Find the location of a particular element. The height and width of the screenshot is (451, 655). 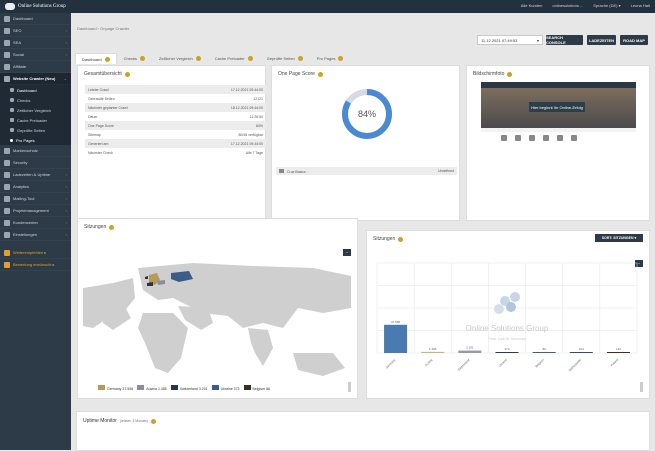

sidebar-subitem-cache-preloader: Cache Preloader is located at coordinates (35, 120).